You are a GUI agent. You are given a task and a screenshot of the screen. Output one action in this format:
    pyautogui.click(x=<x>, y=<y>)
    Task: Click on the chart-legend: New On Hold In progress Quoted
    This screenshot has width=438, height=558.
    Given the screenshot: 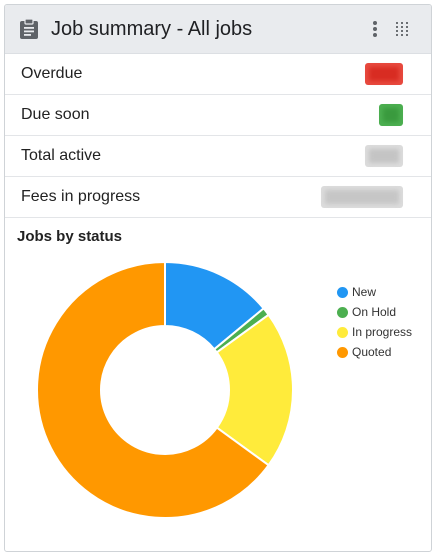 What is the action you would take?
    pyautogui.click(x=374, y=322)
    